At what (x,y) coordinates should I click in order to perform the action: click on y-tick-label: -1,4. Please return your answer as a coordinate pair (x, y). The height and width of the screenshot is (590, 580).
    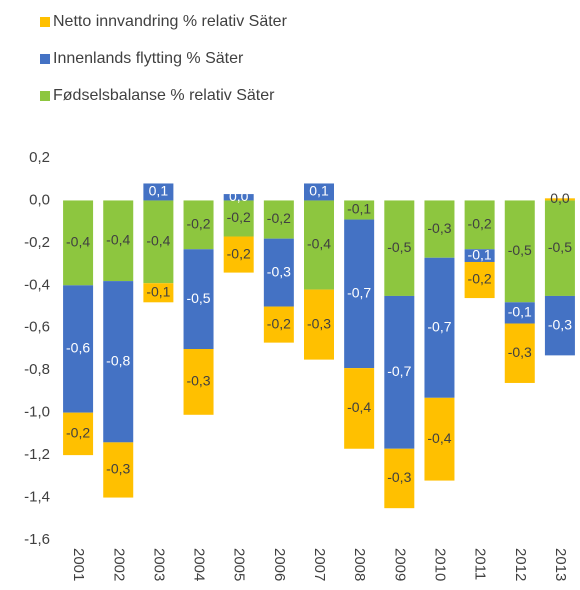
    Looking at the image, I should click on (37, 497).